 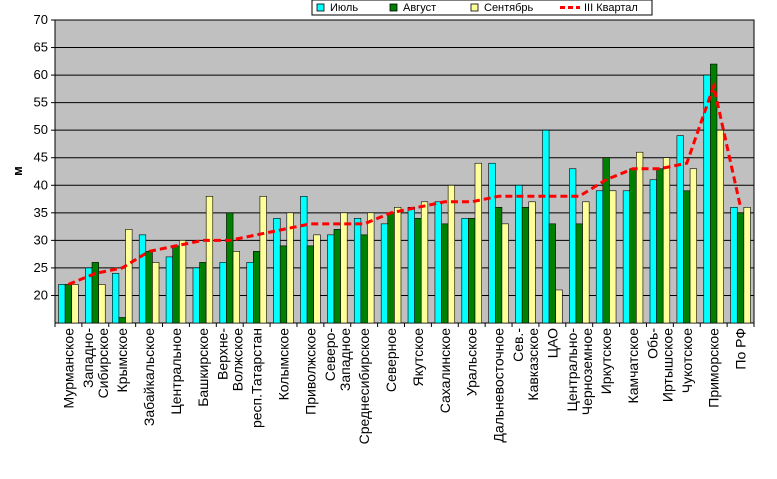 What do you see at coordinates (41, 239) in the screenshot?
I see `y-tick-label: 30` at bounding box center [41, 239].